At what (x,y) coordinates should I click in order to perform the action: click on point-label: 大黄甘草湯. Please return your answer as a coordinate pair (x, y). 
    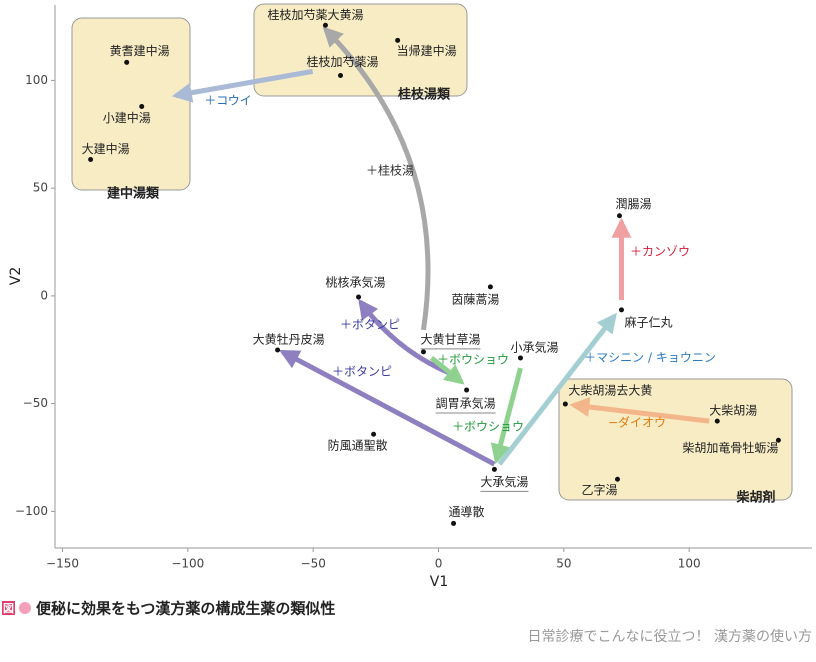
    Looking at the image, I should click on (450, 339).